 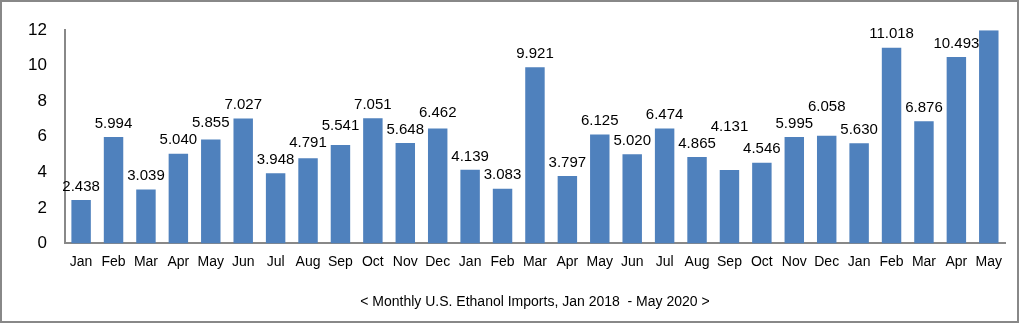 What do you see at coordinates (243, 104) in the screenshot?
I see `data-label: 7.027` at bounding box center [243, 104].